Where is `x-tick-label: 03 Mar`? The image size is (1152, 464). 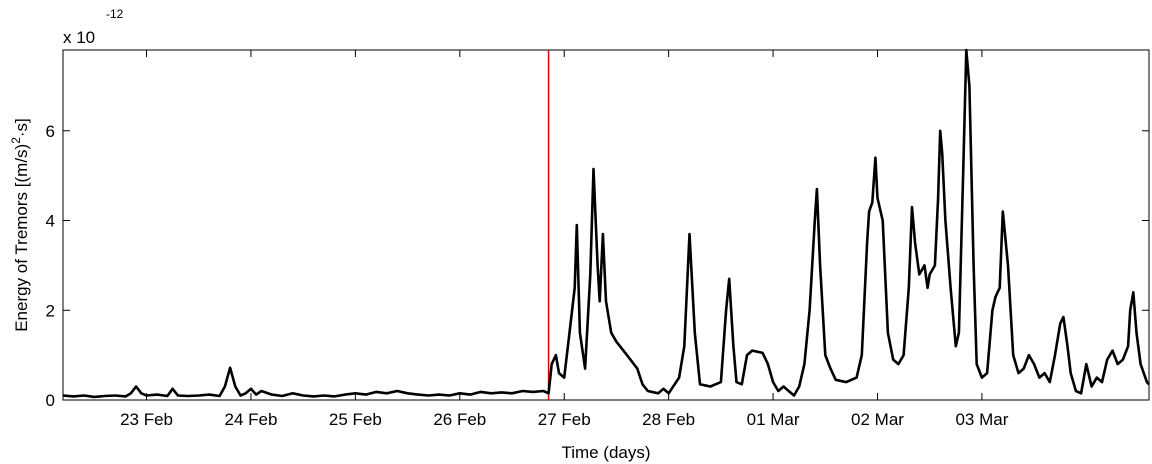
x-tick-label: 03 Mar is located at coordinates (981, 419).